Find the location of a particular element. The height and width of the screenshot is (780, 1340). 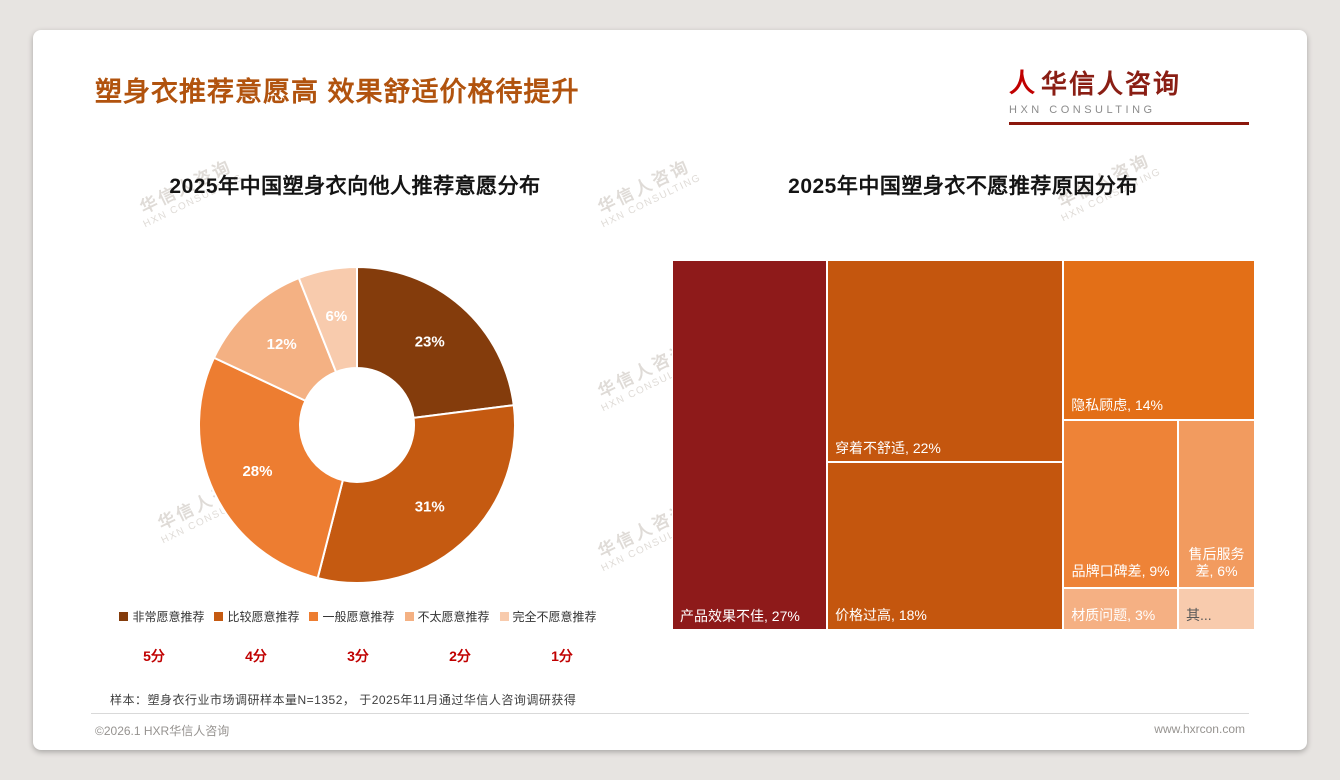

donut-legend: 非常愿意推荐 比较愿意推荐 一般愿意推荐 不太愿意推荐 完全不愿意推荐 is located at coordinates (358, 616).